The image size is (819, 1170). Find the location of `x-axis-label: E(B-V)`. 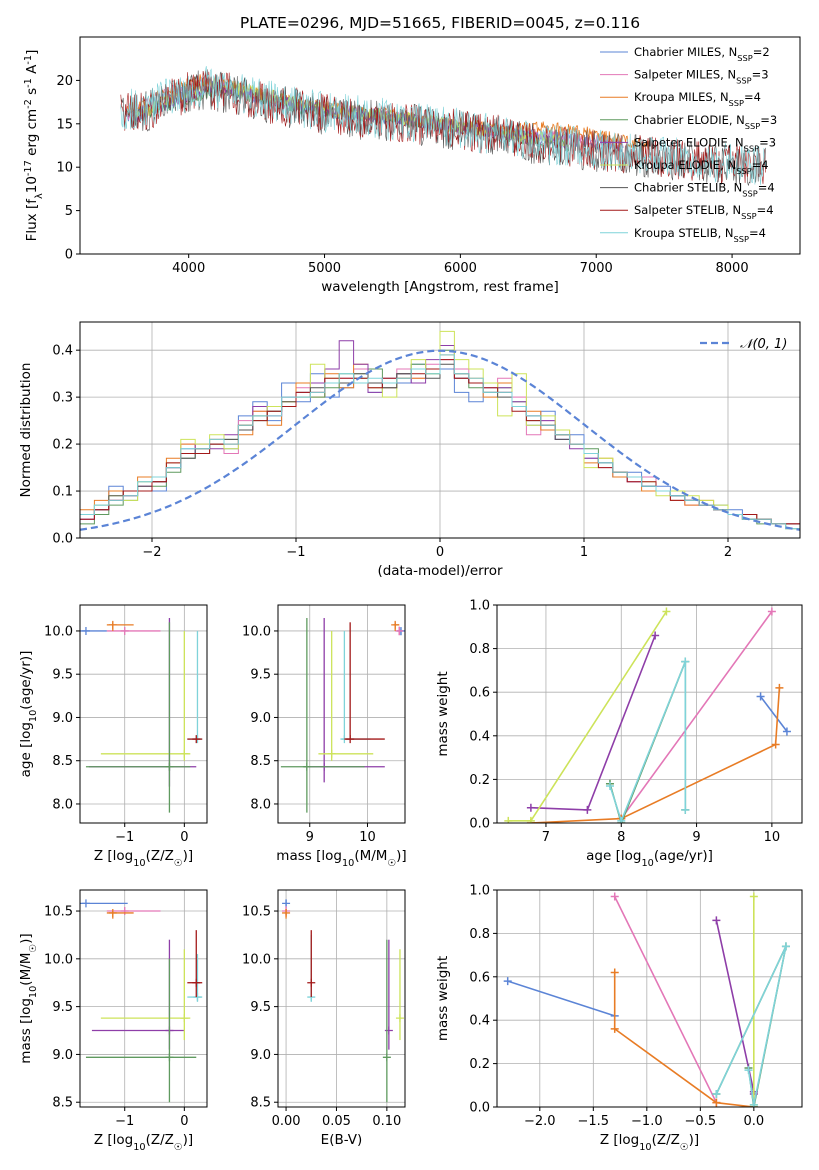

x-axis-label: E(B-V) is located at coordinates (342, 1140).